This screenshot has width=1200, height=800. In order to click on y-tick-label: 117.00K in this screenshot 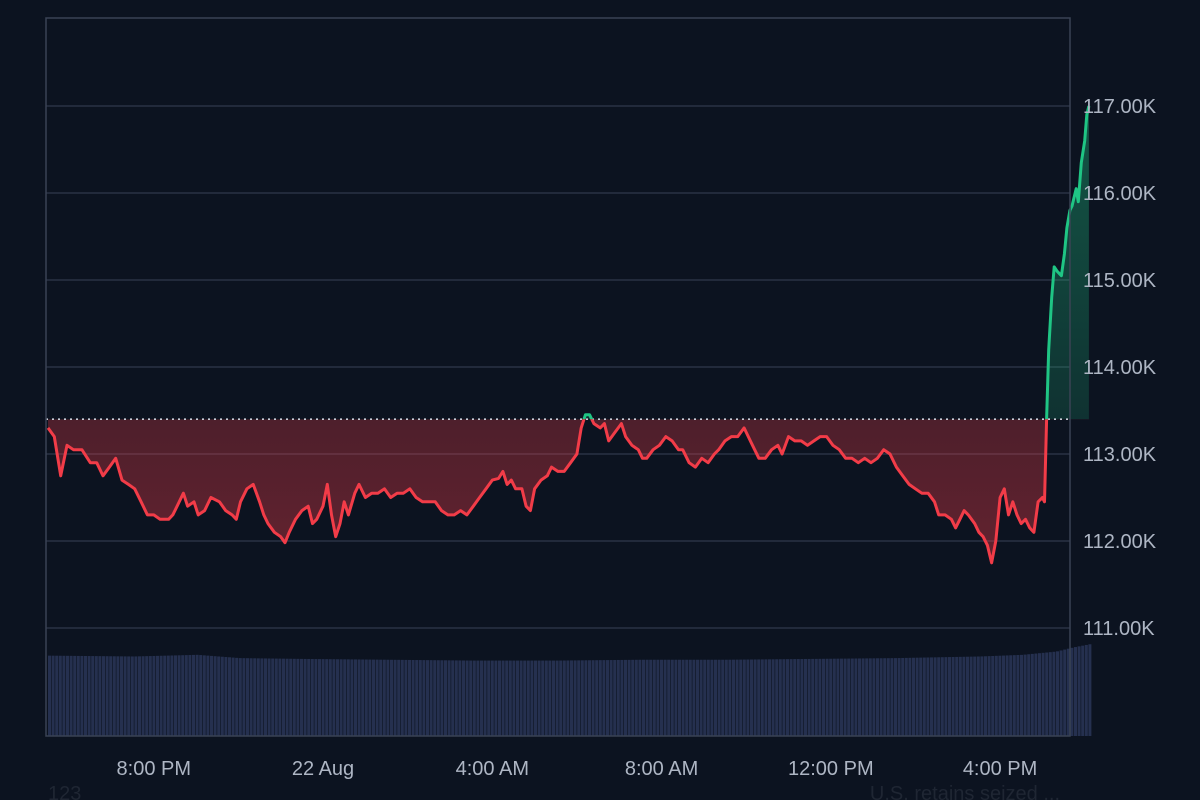, I will do `click(1120, 107)`.